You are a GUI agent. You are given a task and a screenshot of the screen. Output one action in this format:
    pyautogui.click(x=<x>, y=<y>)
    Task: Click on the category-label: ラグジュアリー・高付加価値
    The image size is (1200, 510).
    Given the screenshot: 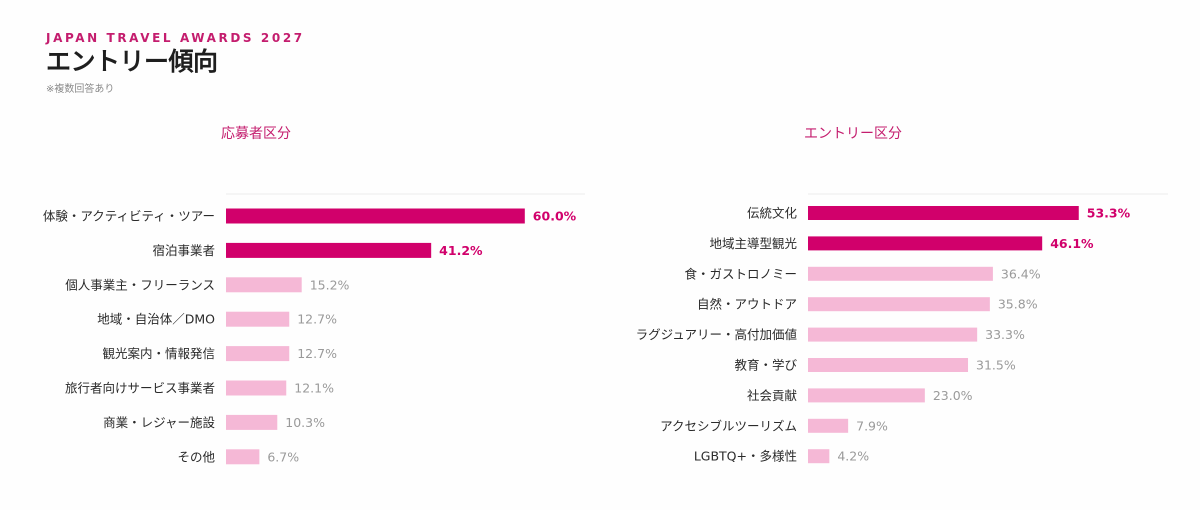 What is the action you would take?
    pyautogui.click(x=716, y=334)
    